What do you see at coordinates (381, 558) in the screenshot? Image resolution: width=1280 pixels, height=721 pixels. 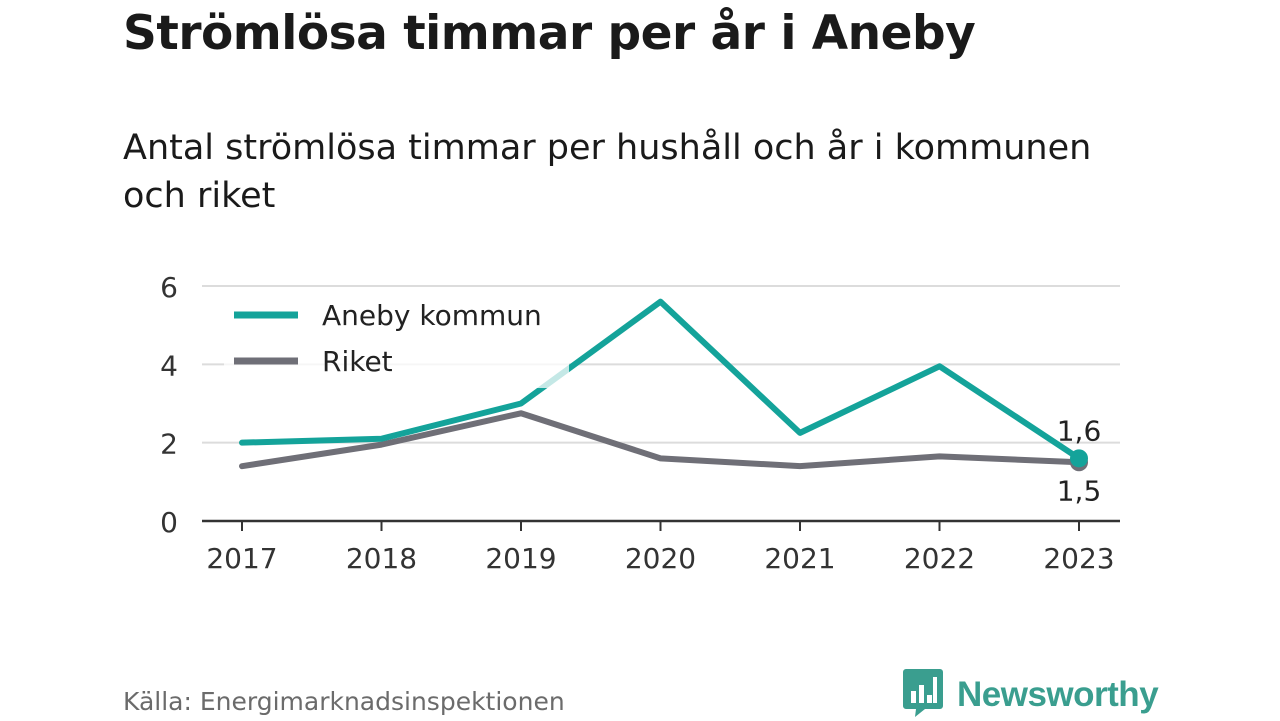 I see `x-tick-label: 2018` at bounding box center [381, 558].